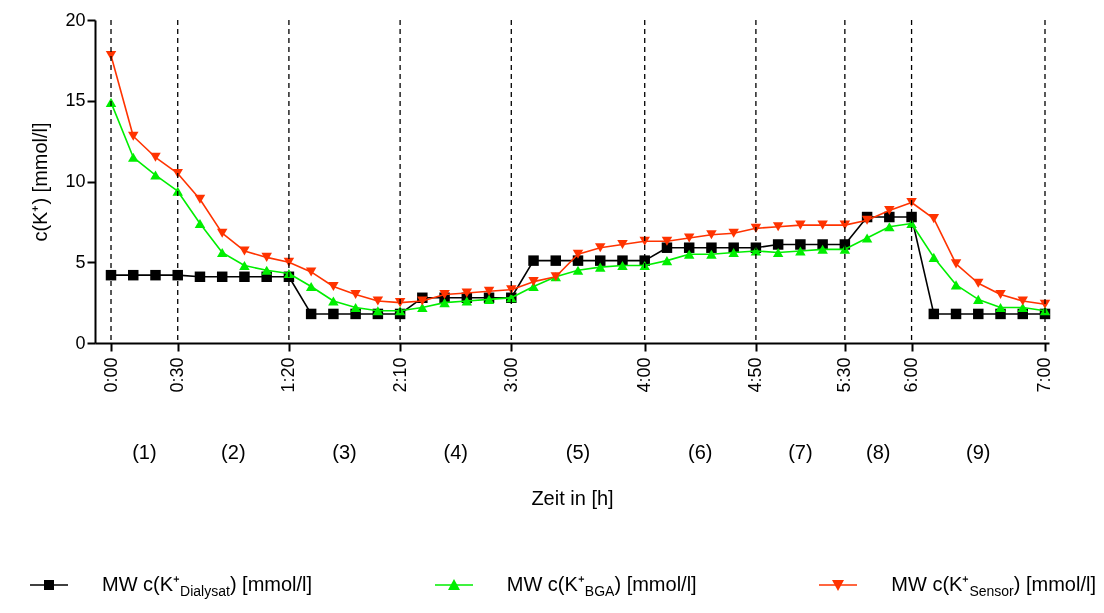 Image resolution: width=1104 pixels, height=613 pixels. What do you see at coordinates (177, 375) in the screenshot?
I see `x-tick-label: 0:30` at bounding box center [177, 375].